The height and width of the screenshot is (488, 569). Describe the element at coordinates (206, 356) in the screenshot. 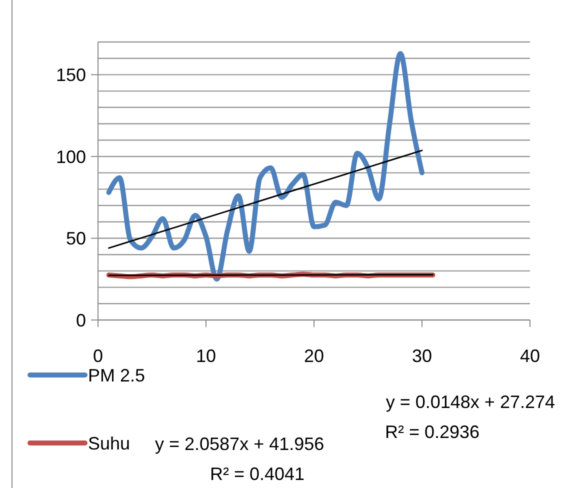

I see `x-tick-label: 10` at that location.